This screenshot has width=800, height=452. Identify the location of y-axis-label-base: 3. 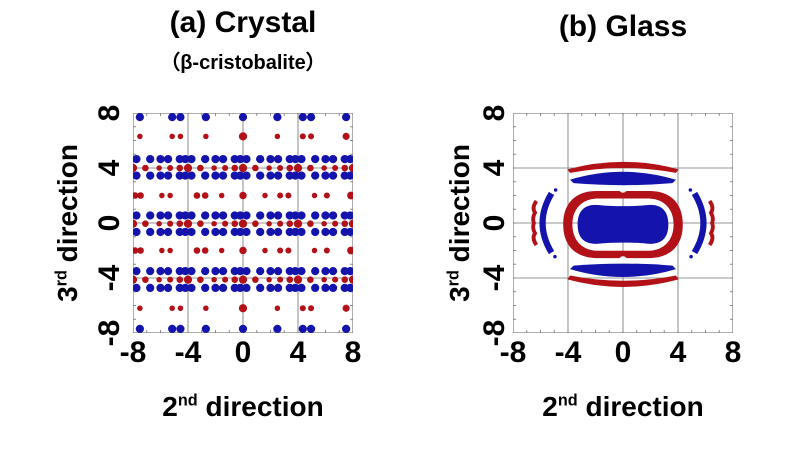
(459, 294).